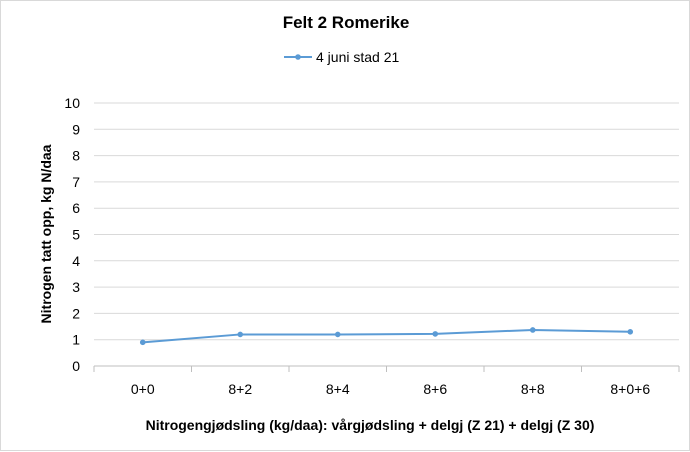 Image resolution: width=690 pixels, height=452 pixels. I want to click on y-tick-label: 5, so click(76, 235).